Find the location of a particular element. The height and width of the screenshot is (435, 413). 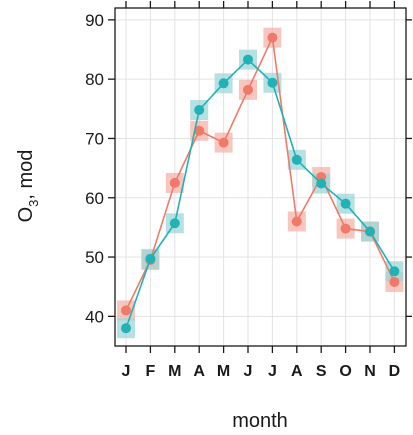

x-tick-label: D is located at coordinates (395, 371).